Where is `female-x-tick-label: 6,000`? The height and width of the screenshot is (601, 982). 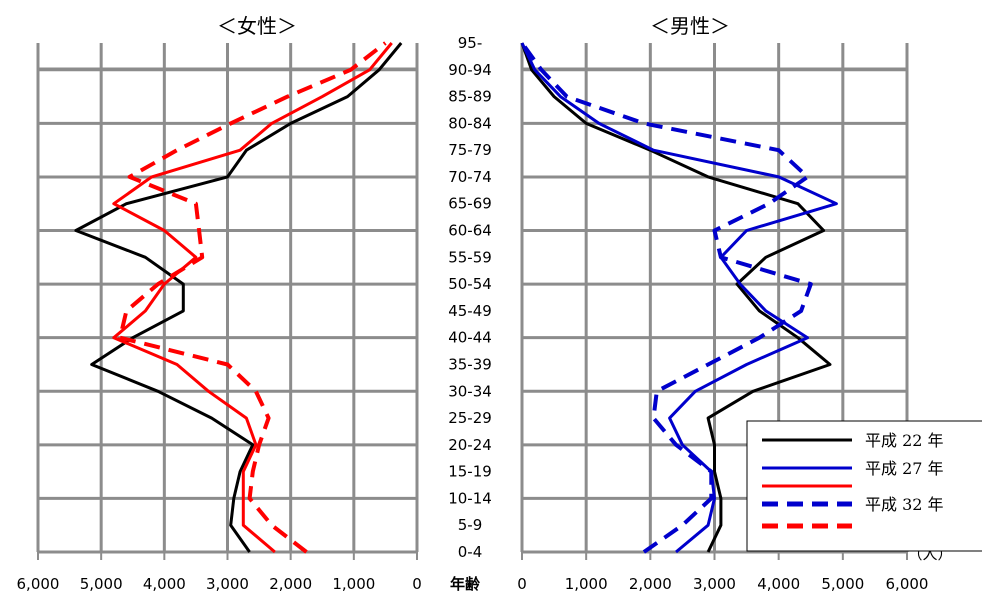
female-x-tick-label: 6,000 is located at coordinates (38, 584).